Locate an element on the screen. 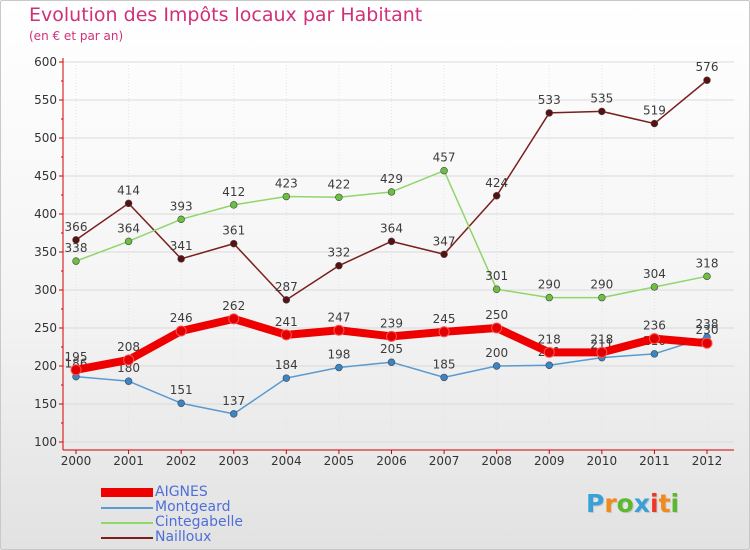 The height and width of the screenshot is (550, 750). x-tick-label: 2009 is located at coordinates (549, 461).